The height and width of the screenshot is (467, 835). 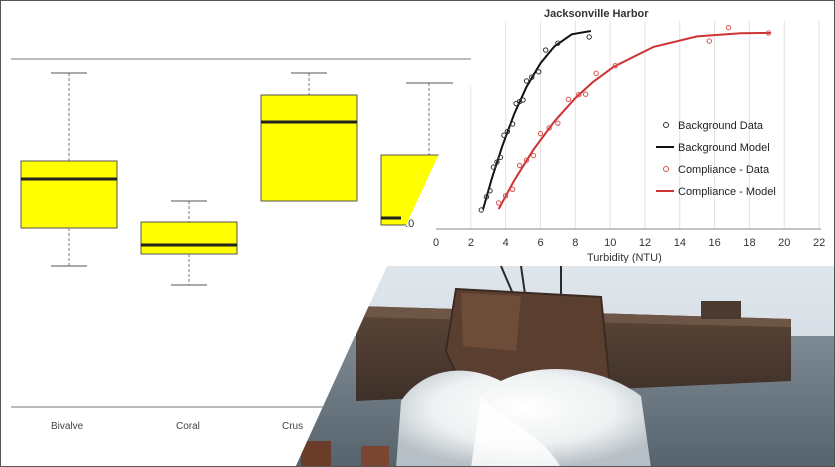 What do you see at coordinates (188, 426) in the screenshot?
I see `boxplot-category-label: Coral` at bounding box center [188, 426].